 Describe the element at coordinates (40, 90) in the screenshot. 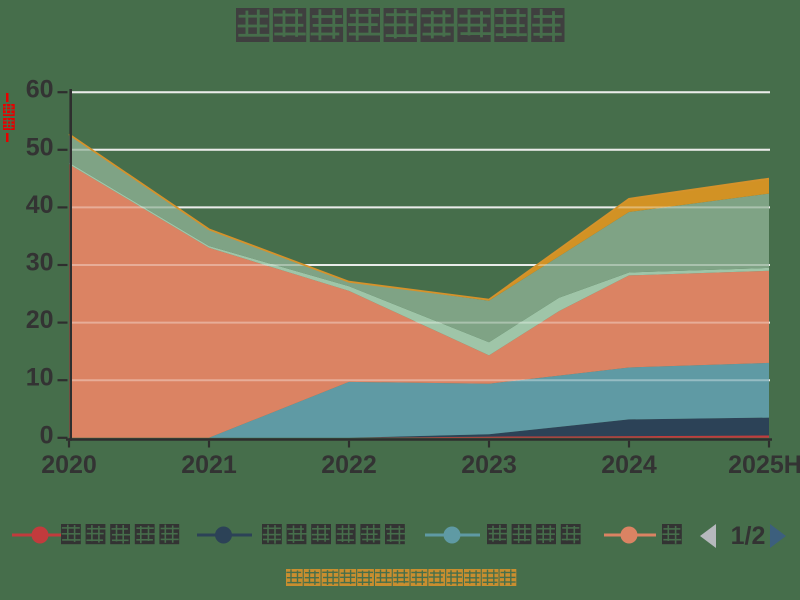

I see `svg-text: 60` at that location.